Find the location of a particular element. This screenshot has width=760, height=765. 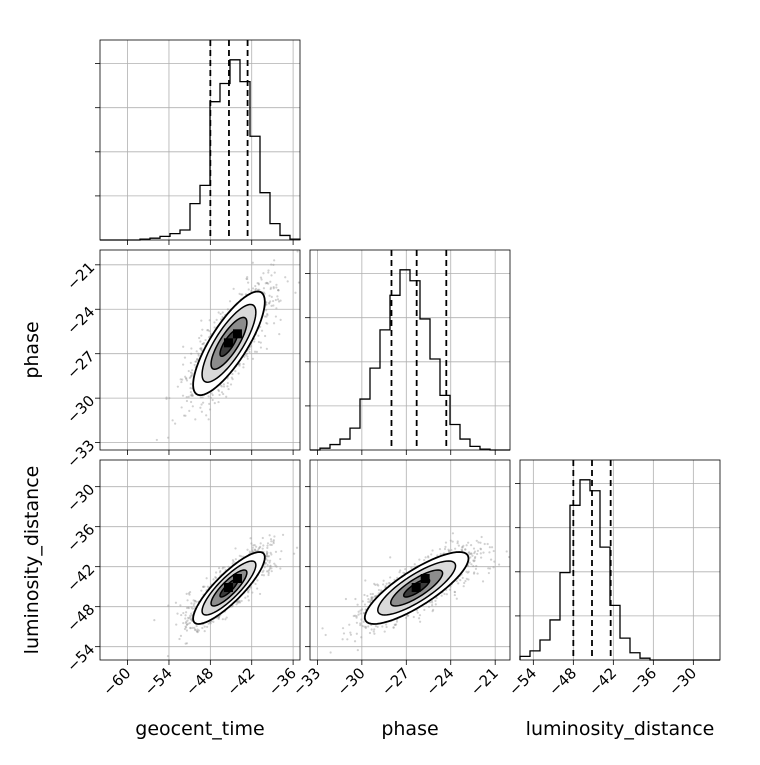

gridlines is located at coordinates (406, 350).